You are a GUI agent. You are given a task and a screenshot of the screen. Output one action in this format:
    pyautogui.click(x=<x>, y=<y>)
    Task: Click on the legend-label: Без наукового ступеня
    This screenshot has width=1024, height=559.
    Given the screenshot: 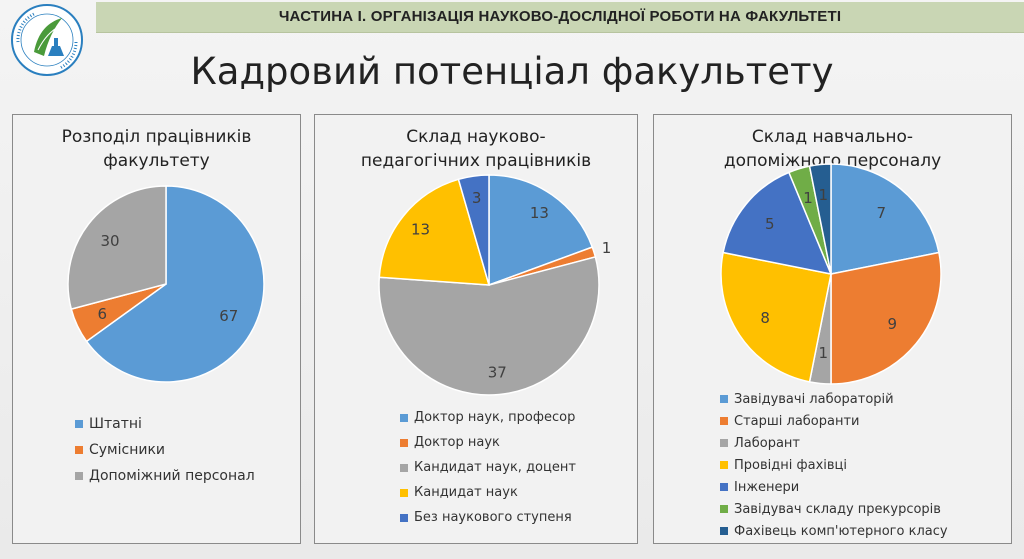 What is the action you would take?
    pyautogui.click(x=493, y=517)
    